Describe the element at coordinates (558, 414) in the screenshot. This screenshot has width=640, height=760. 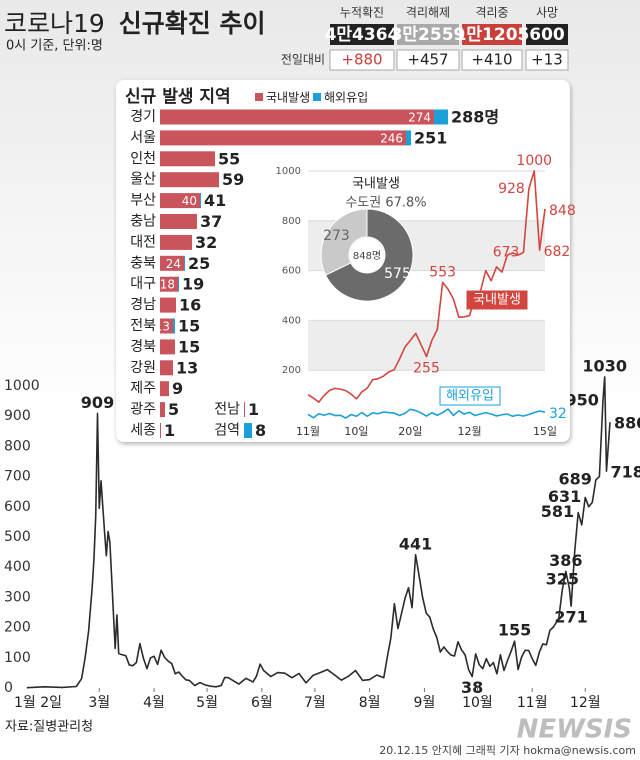
I see `data-label: 32` at that location.